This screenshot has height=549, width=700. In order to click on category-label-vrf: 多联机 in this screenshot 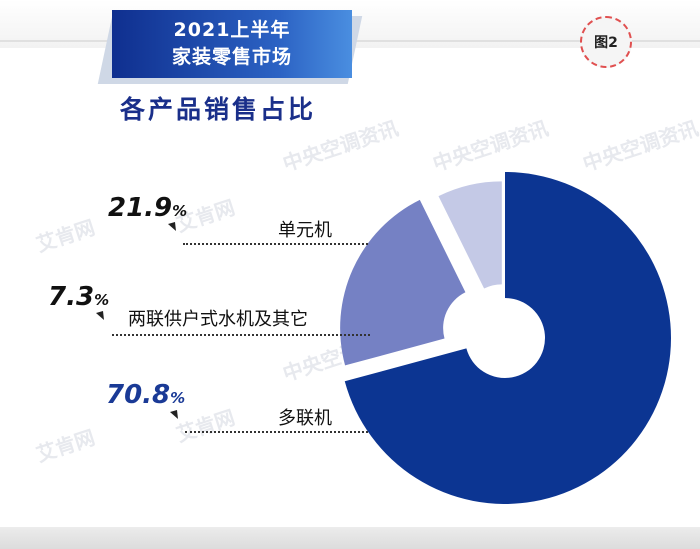, I will do `click(305, 418)`.